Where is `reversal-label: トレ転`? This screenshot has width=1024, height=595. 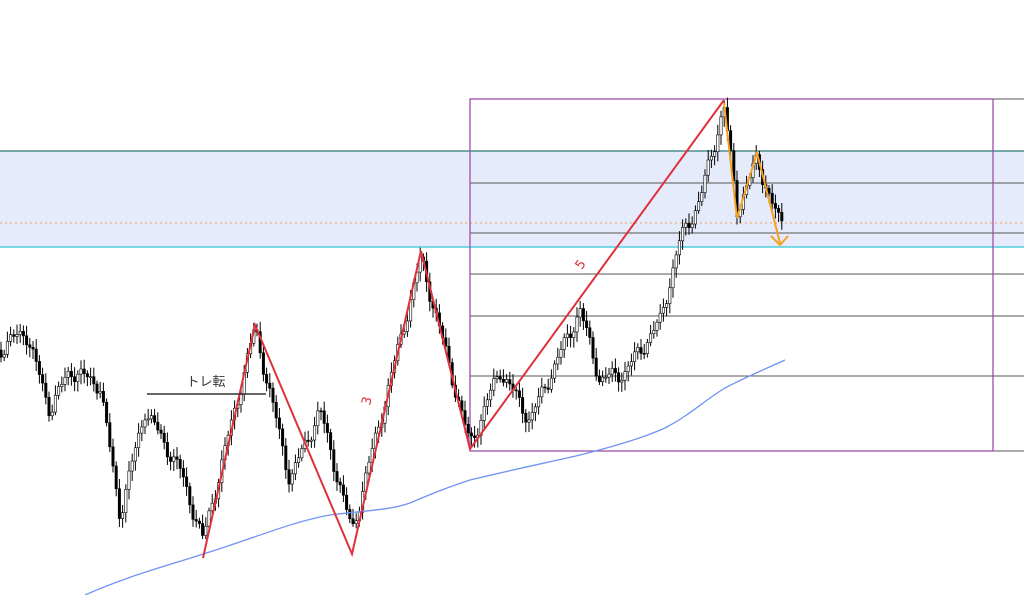
reversal-label: トレ転 is located at coordinates (205, 382).